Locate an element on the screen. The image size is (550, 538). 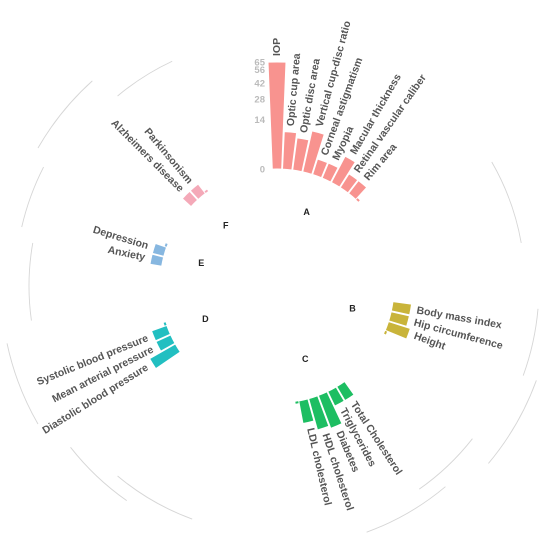
radial-tick-label: 0 is located at coordinates (262, 170).